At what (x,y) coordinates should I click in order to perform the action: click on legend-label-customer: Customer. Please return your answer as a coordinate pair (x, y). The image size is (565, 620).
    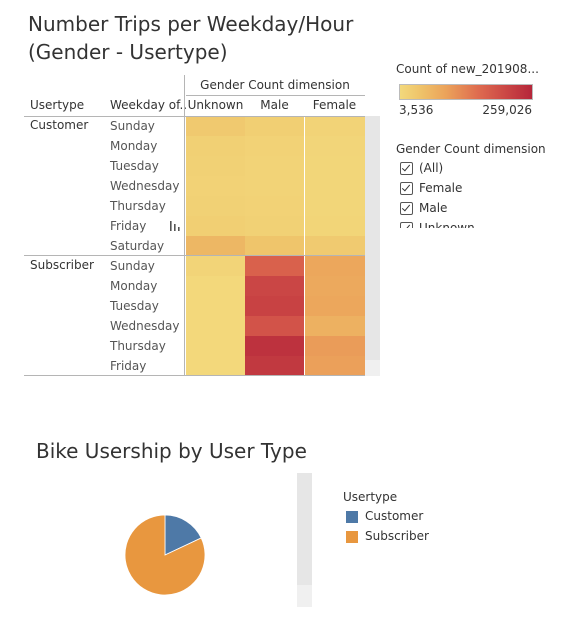
    Looking at the image, I should click on (394, 516).